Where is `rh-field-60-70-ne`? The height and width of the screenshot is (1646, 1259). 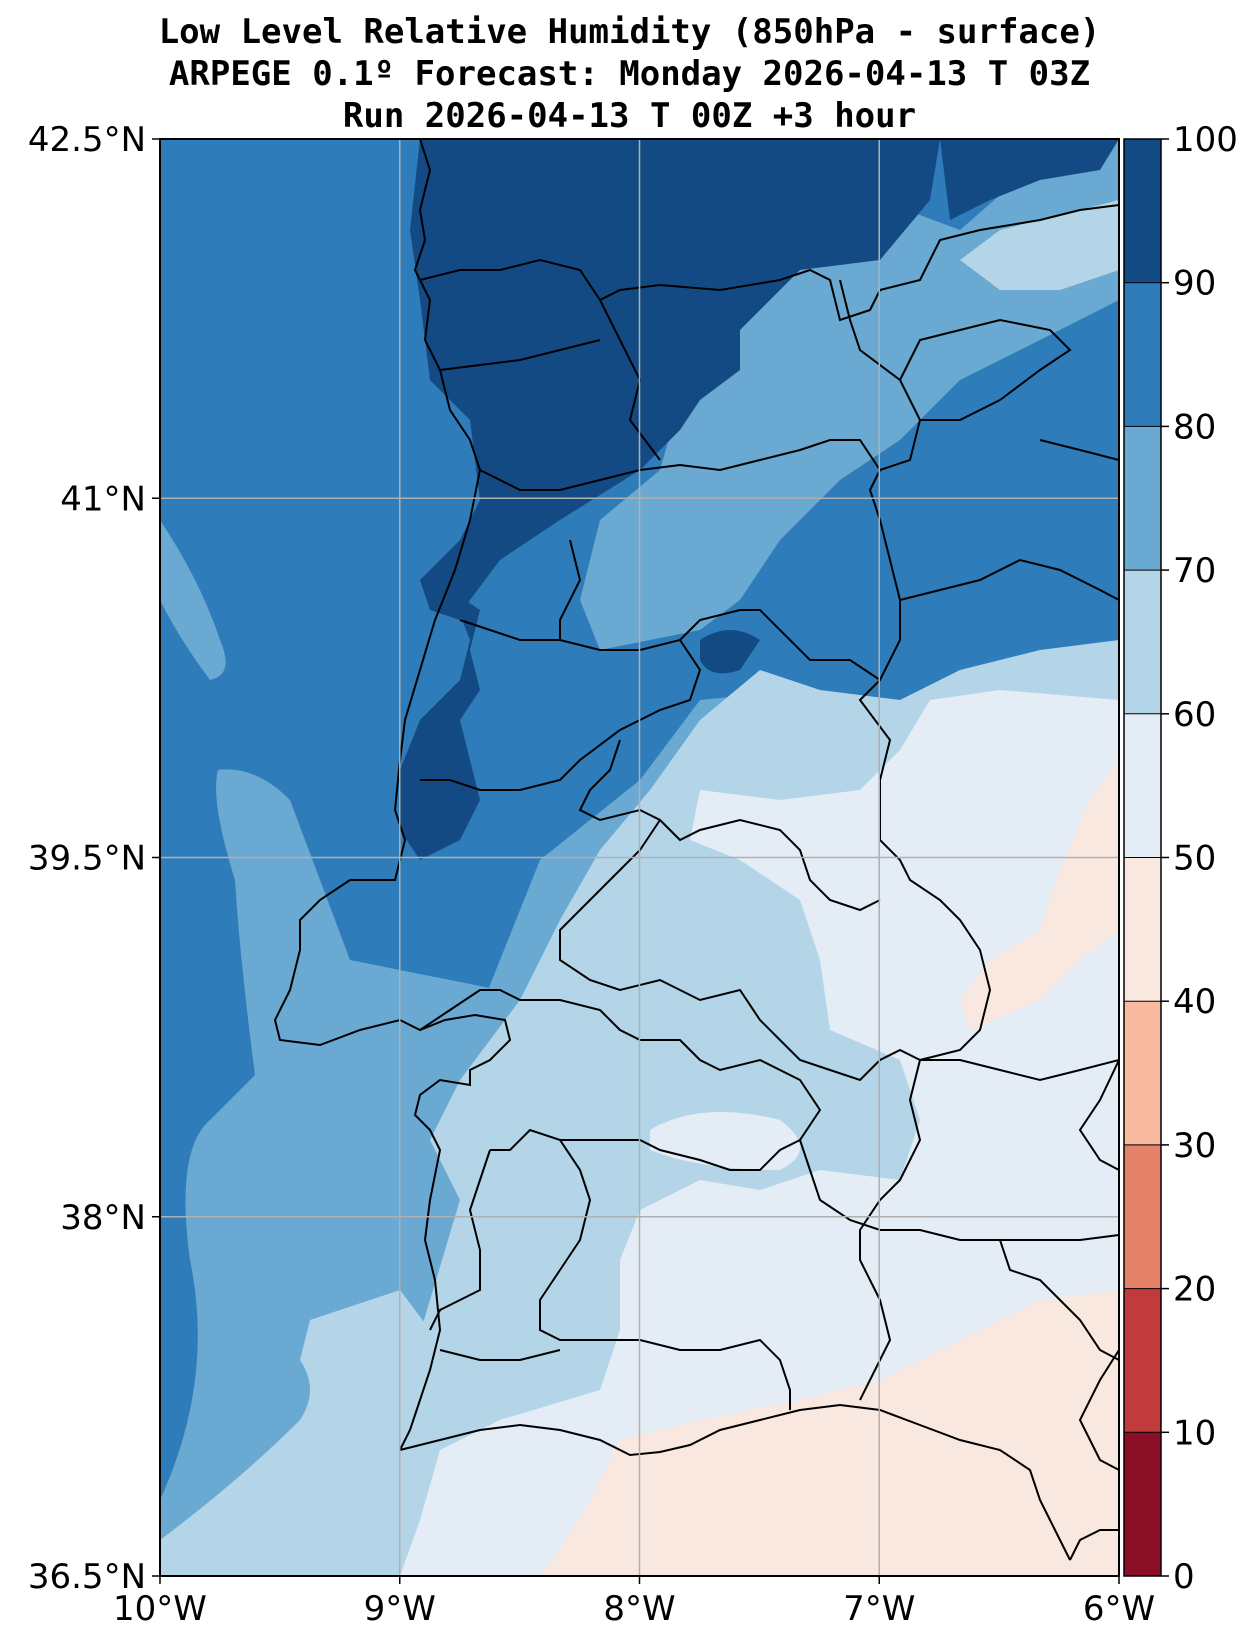
rh-field-60-70-ne is located at coordinates (1039, 245).